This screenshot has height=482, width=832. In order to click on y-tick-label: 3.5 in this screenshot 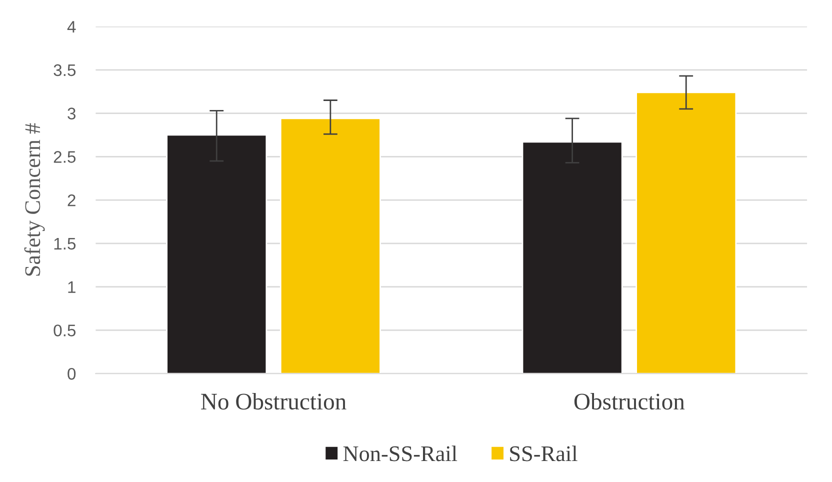, I will do `click(65, 70)`.